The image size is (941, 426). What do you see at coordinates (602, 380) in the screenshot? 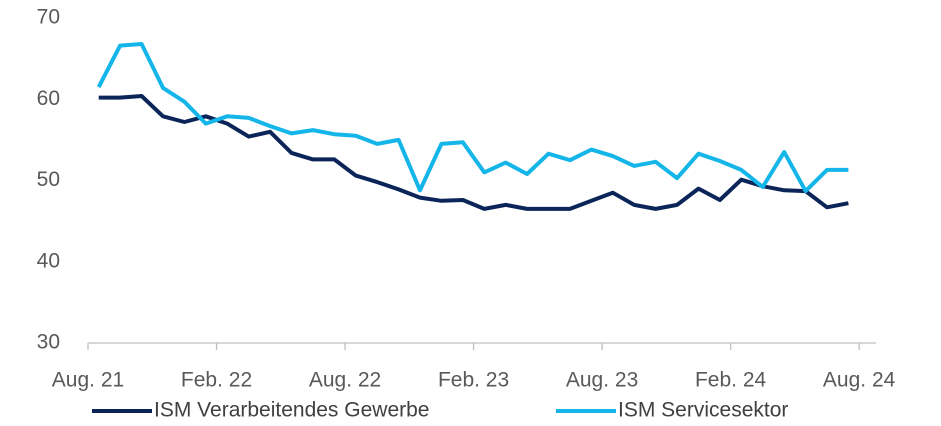
I see `x-tick-label: Aug. 23` at bounding box center [602, 380].